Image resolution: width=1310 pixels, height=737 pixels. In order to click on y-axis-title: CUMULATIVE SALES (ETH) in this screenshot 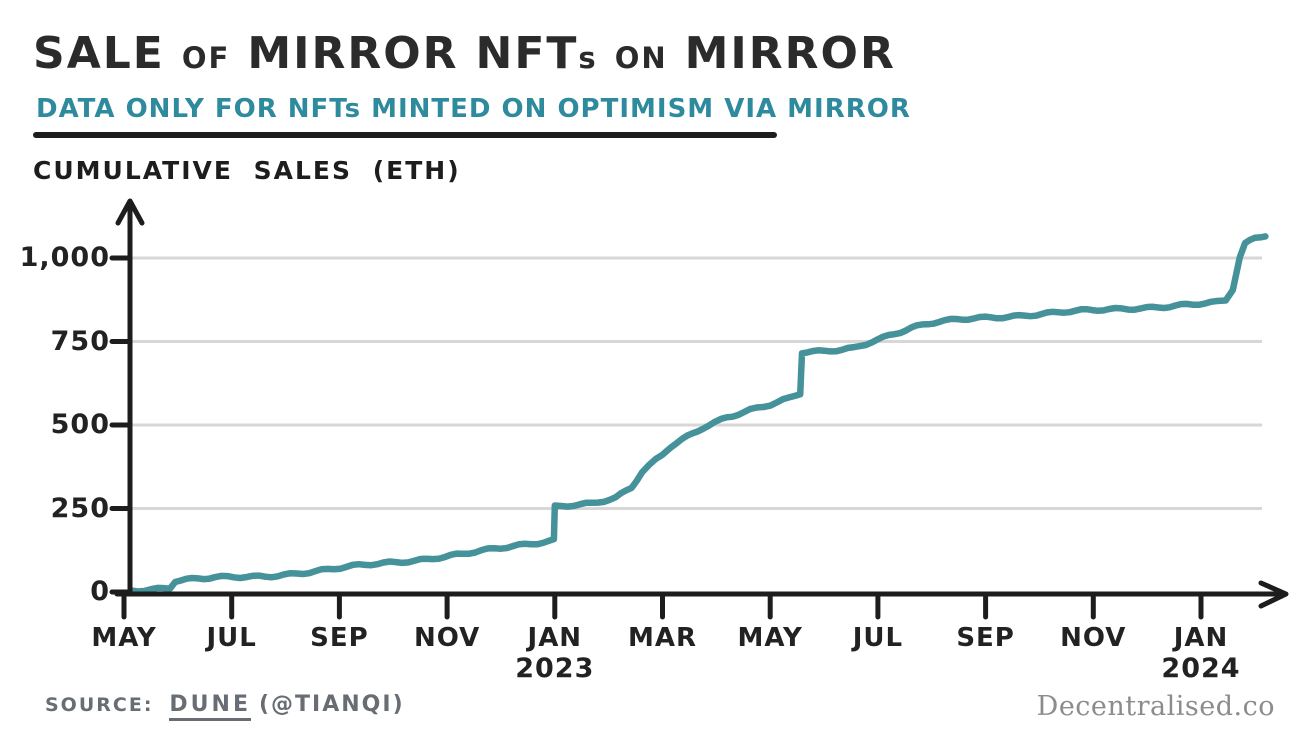, I will do `click(247, 170)`.